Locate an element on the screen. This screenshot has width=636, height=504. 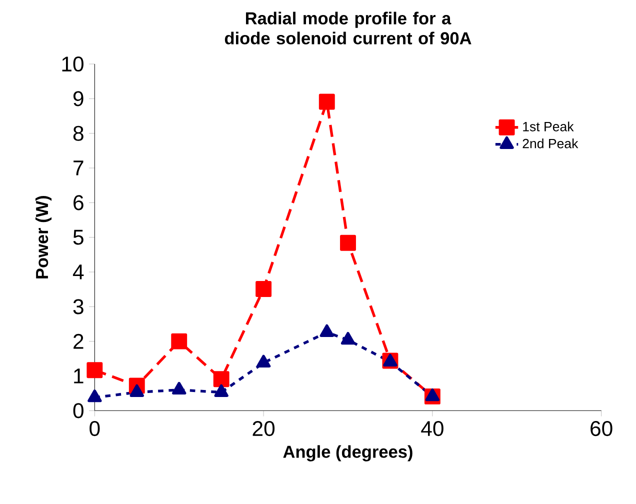
x-tick-label: 40 is located at coordinates (432, 428).